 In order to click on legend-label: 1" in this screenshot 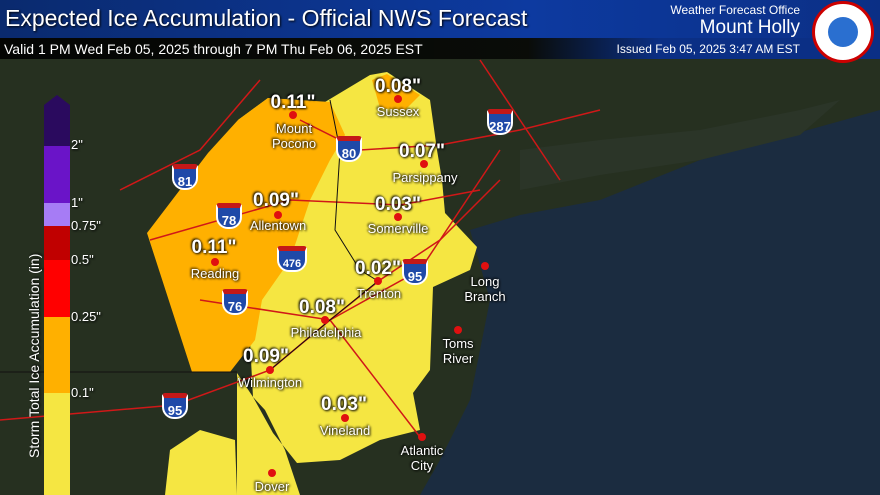, I will do `click(77, 202)`.